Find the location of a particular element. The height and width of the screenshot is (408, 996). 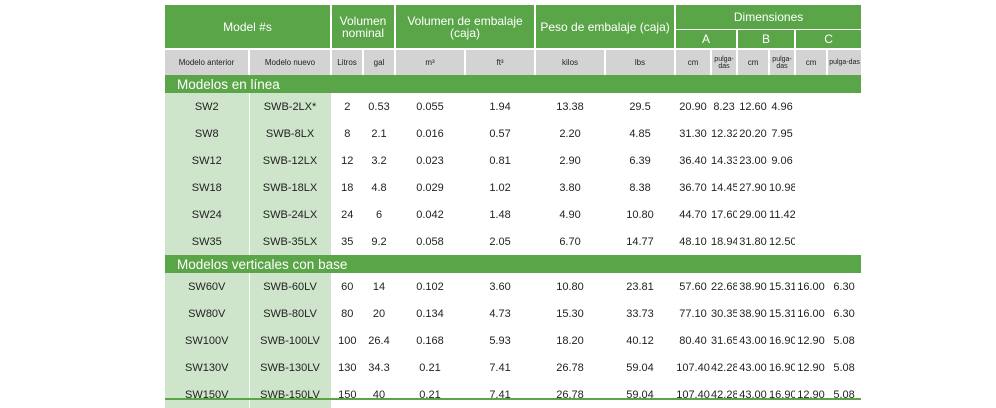

table-cell: 43.00 is located at coordinates (753, 340).